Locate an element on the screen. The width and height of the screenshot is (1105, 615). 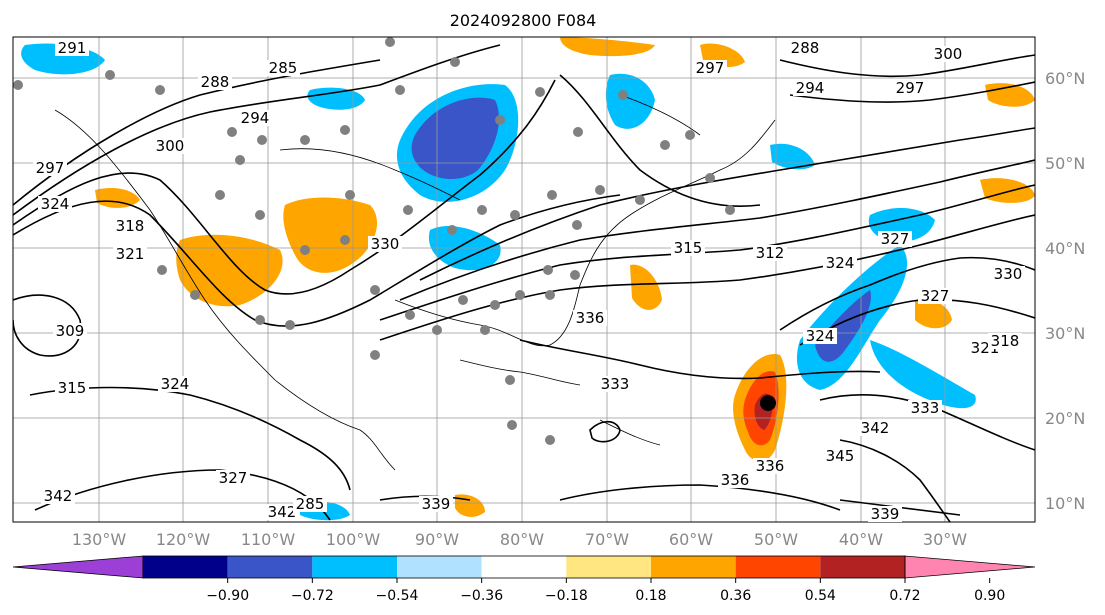
colorbar-outline is located at coordinates (524, 567).